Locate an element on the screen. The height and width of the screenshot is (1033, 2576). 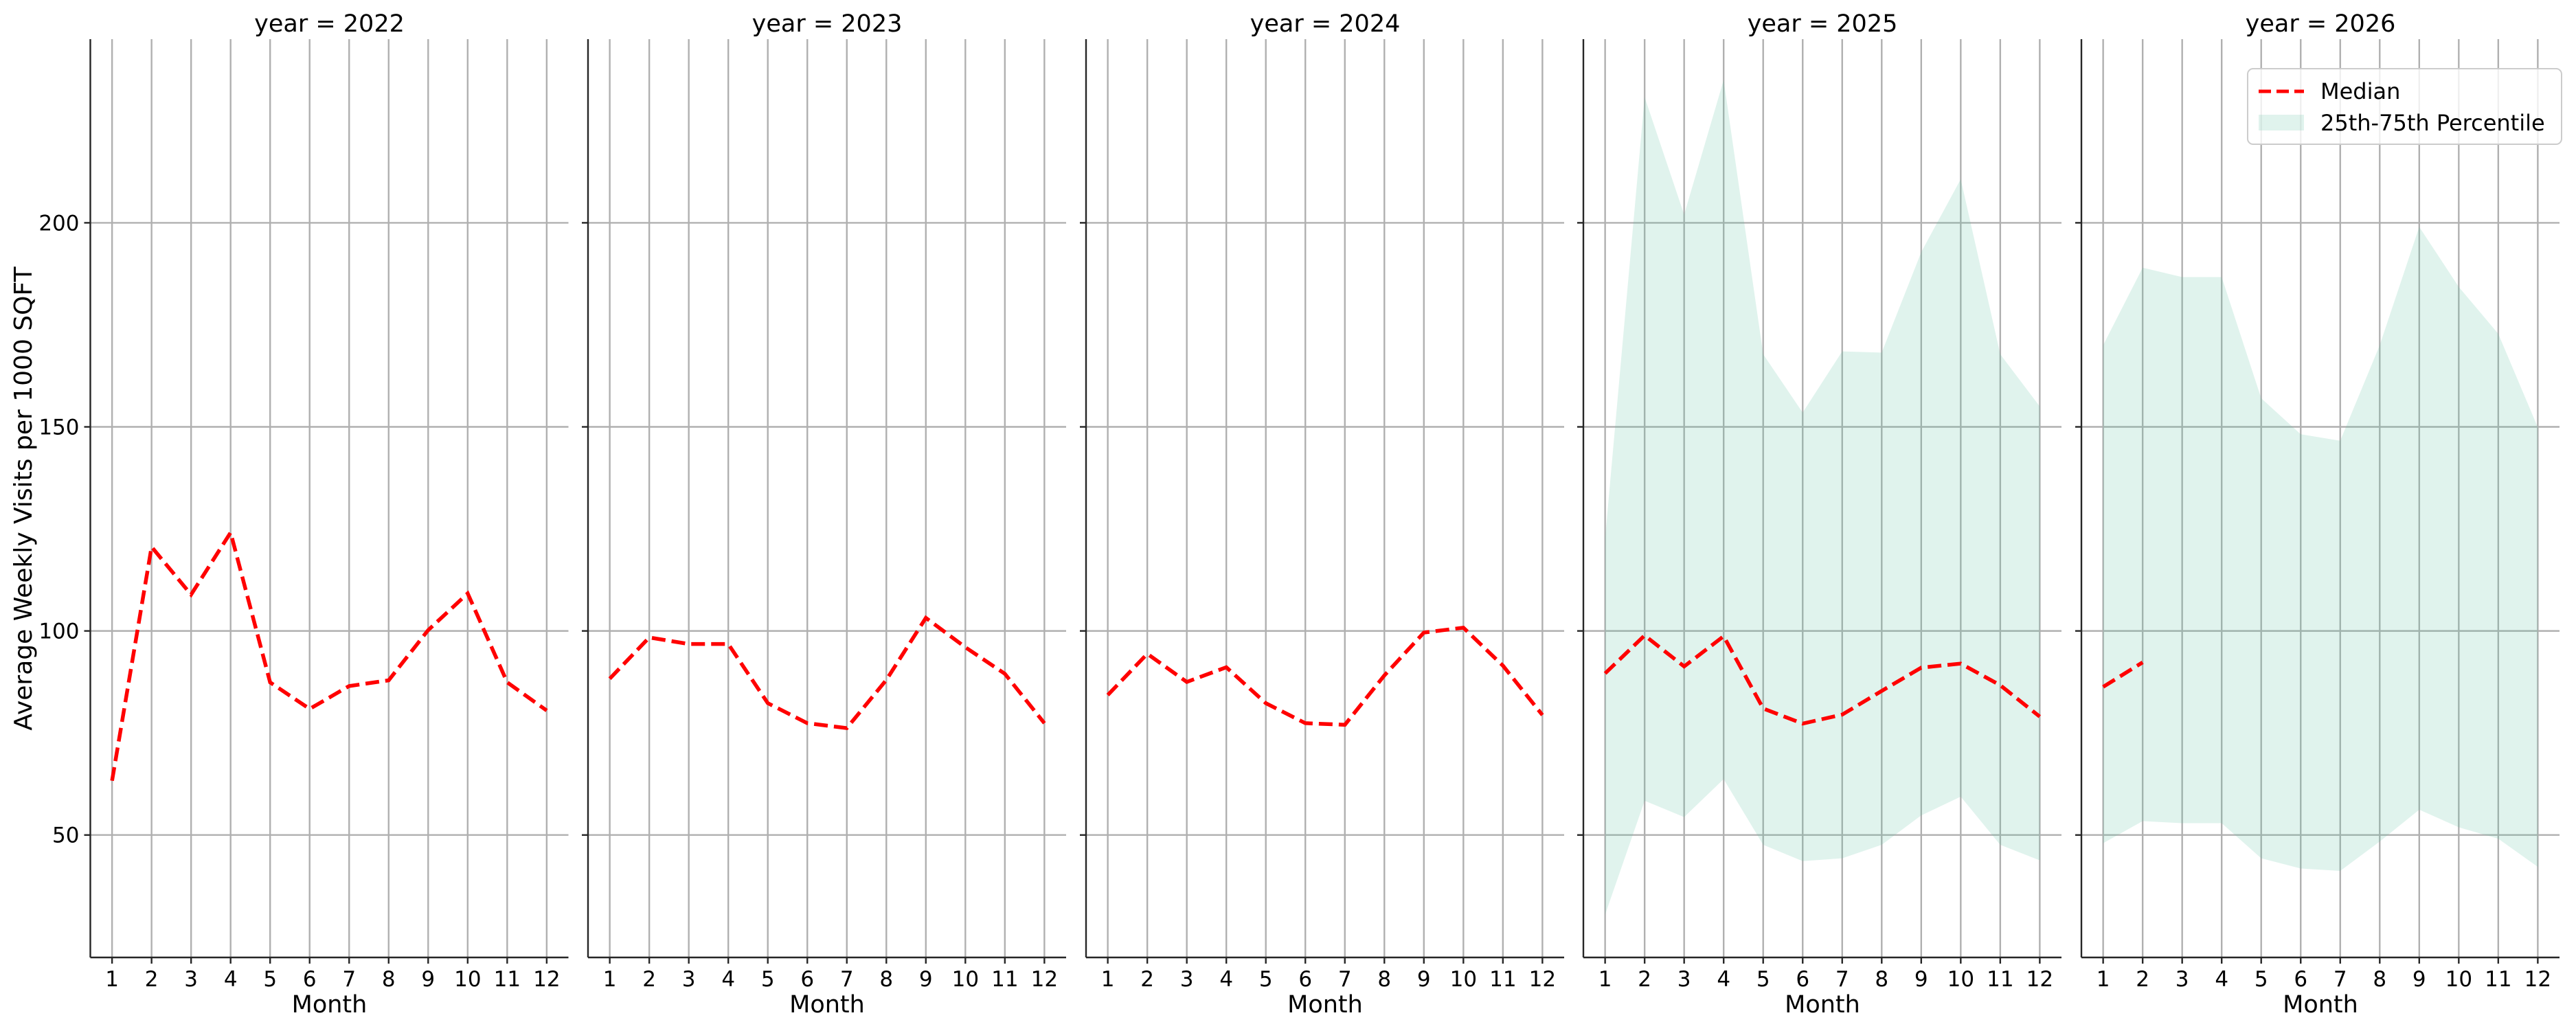
y-tick-label: 200 is located at coordinates (58, 223).